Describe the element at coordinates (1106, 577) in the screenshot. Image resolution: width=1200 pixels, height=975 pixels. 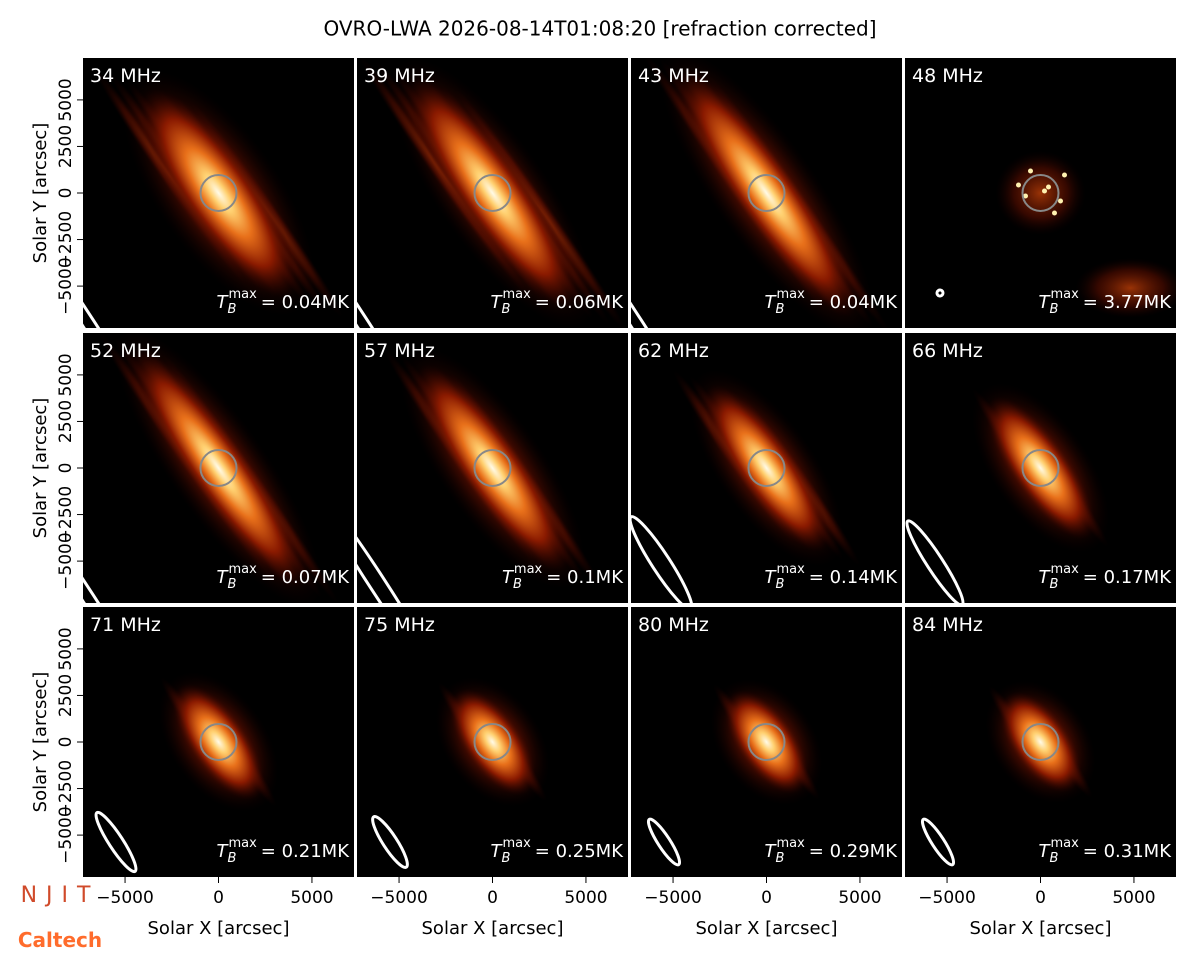
I see `tb-max-label: TBmax = 0.17MK` at that location.